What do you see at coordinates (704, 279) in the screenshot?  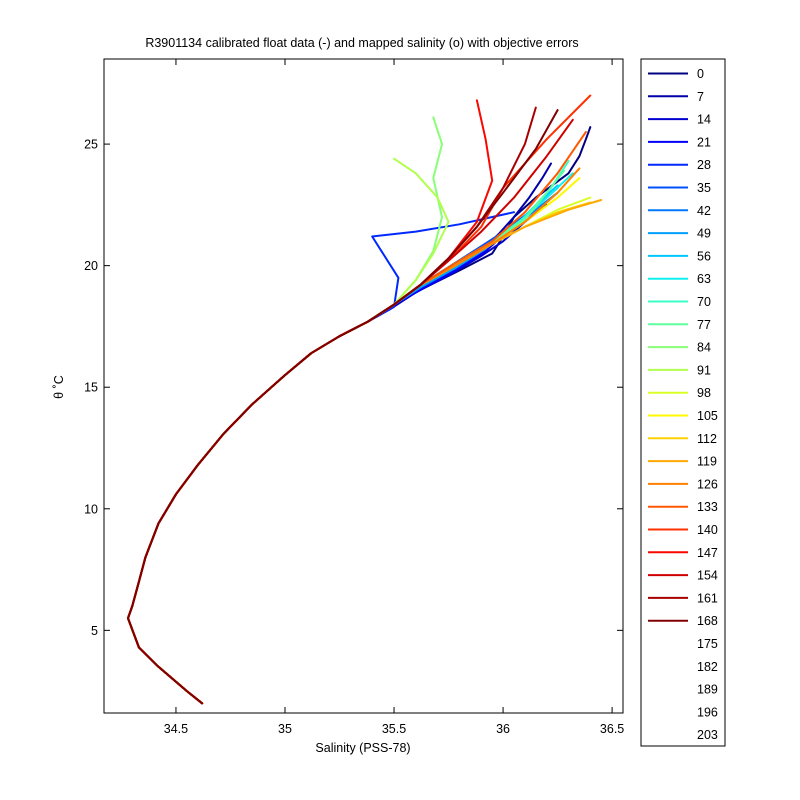 I see `legend-label: 63` at bounding box center [704, 279].